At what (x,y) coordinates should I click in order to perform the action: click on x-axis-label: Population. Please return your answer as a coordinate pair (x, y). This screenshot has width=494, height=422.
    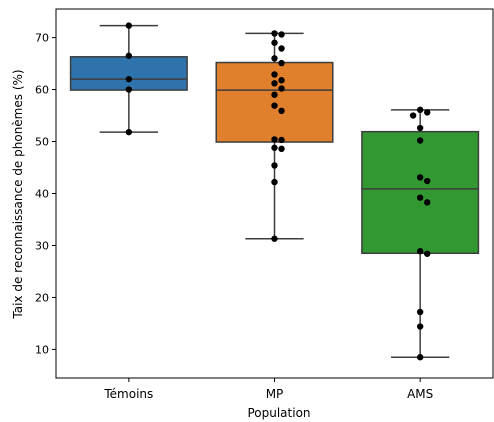
    Looking at the image, I should click on (278, 413).